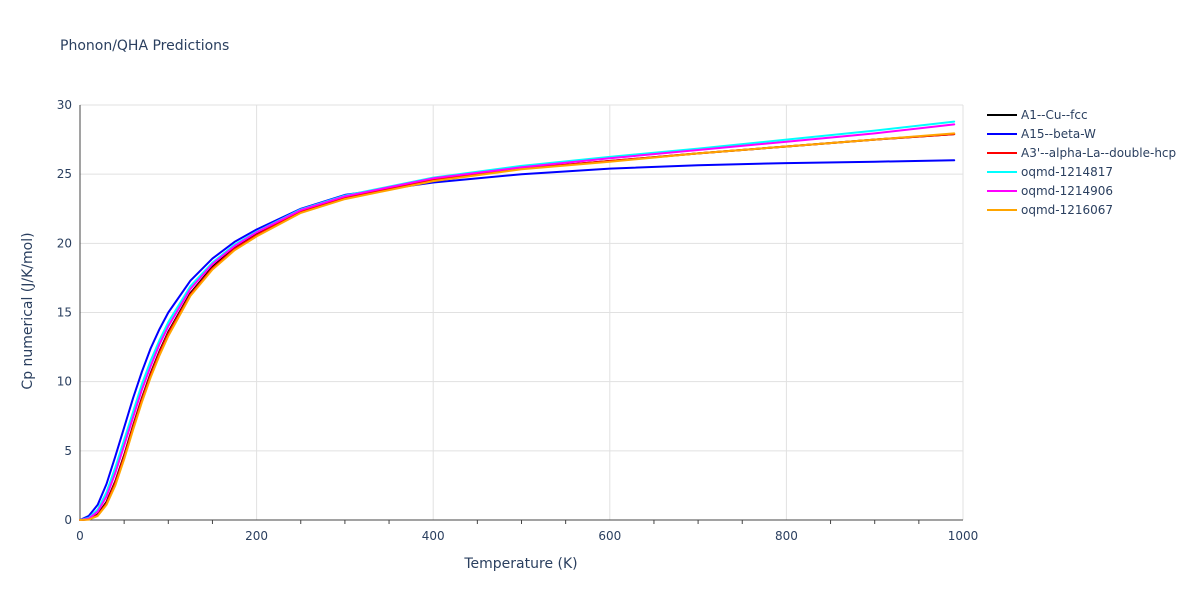 The height and width of the screenshot is (600, 1200). What do you see at coordinates (144, 46) in the screenshot?
I see `chart-title: Phonon/QHA Predictions` at bounding box center [144, 46].